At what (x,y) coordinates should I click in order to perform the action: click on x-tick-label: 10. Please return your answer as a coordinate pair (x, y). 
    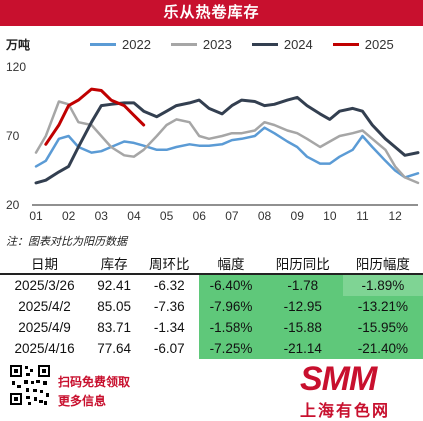
    Looking at the image, I should click on (330, 216).